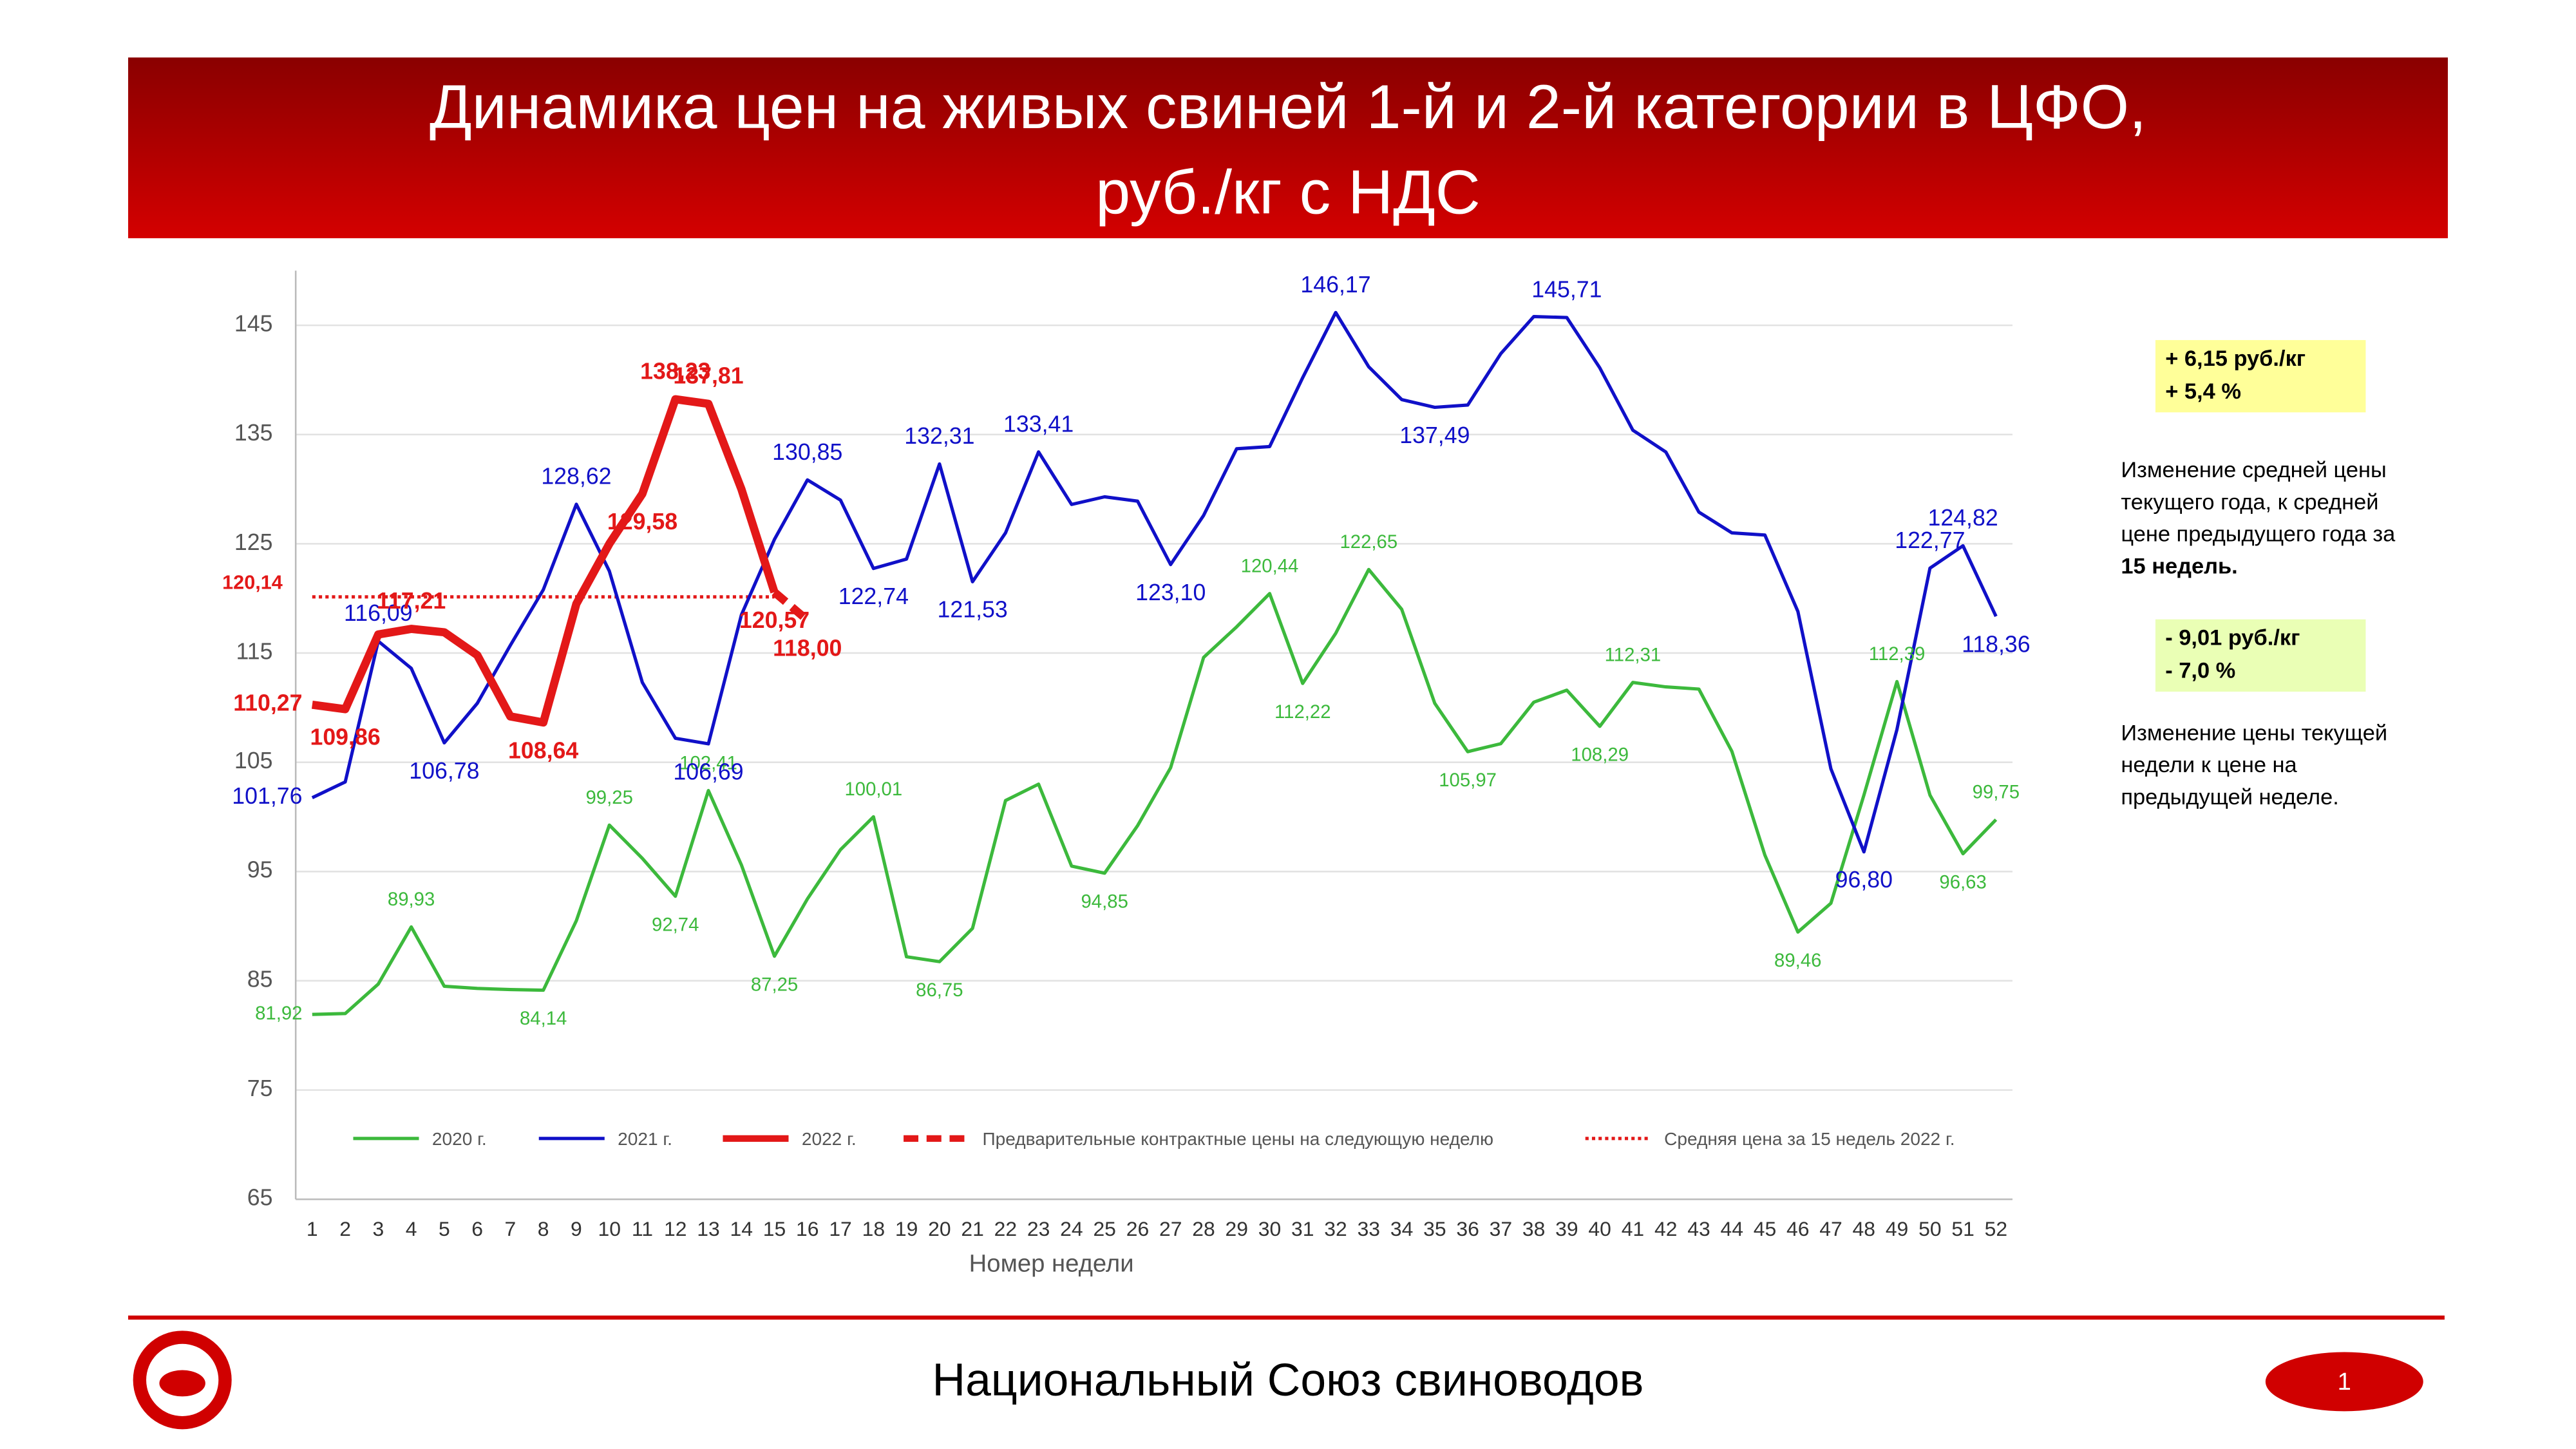  I want to click on note-box-text: - 7,0 %, so click(2200, 670).